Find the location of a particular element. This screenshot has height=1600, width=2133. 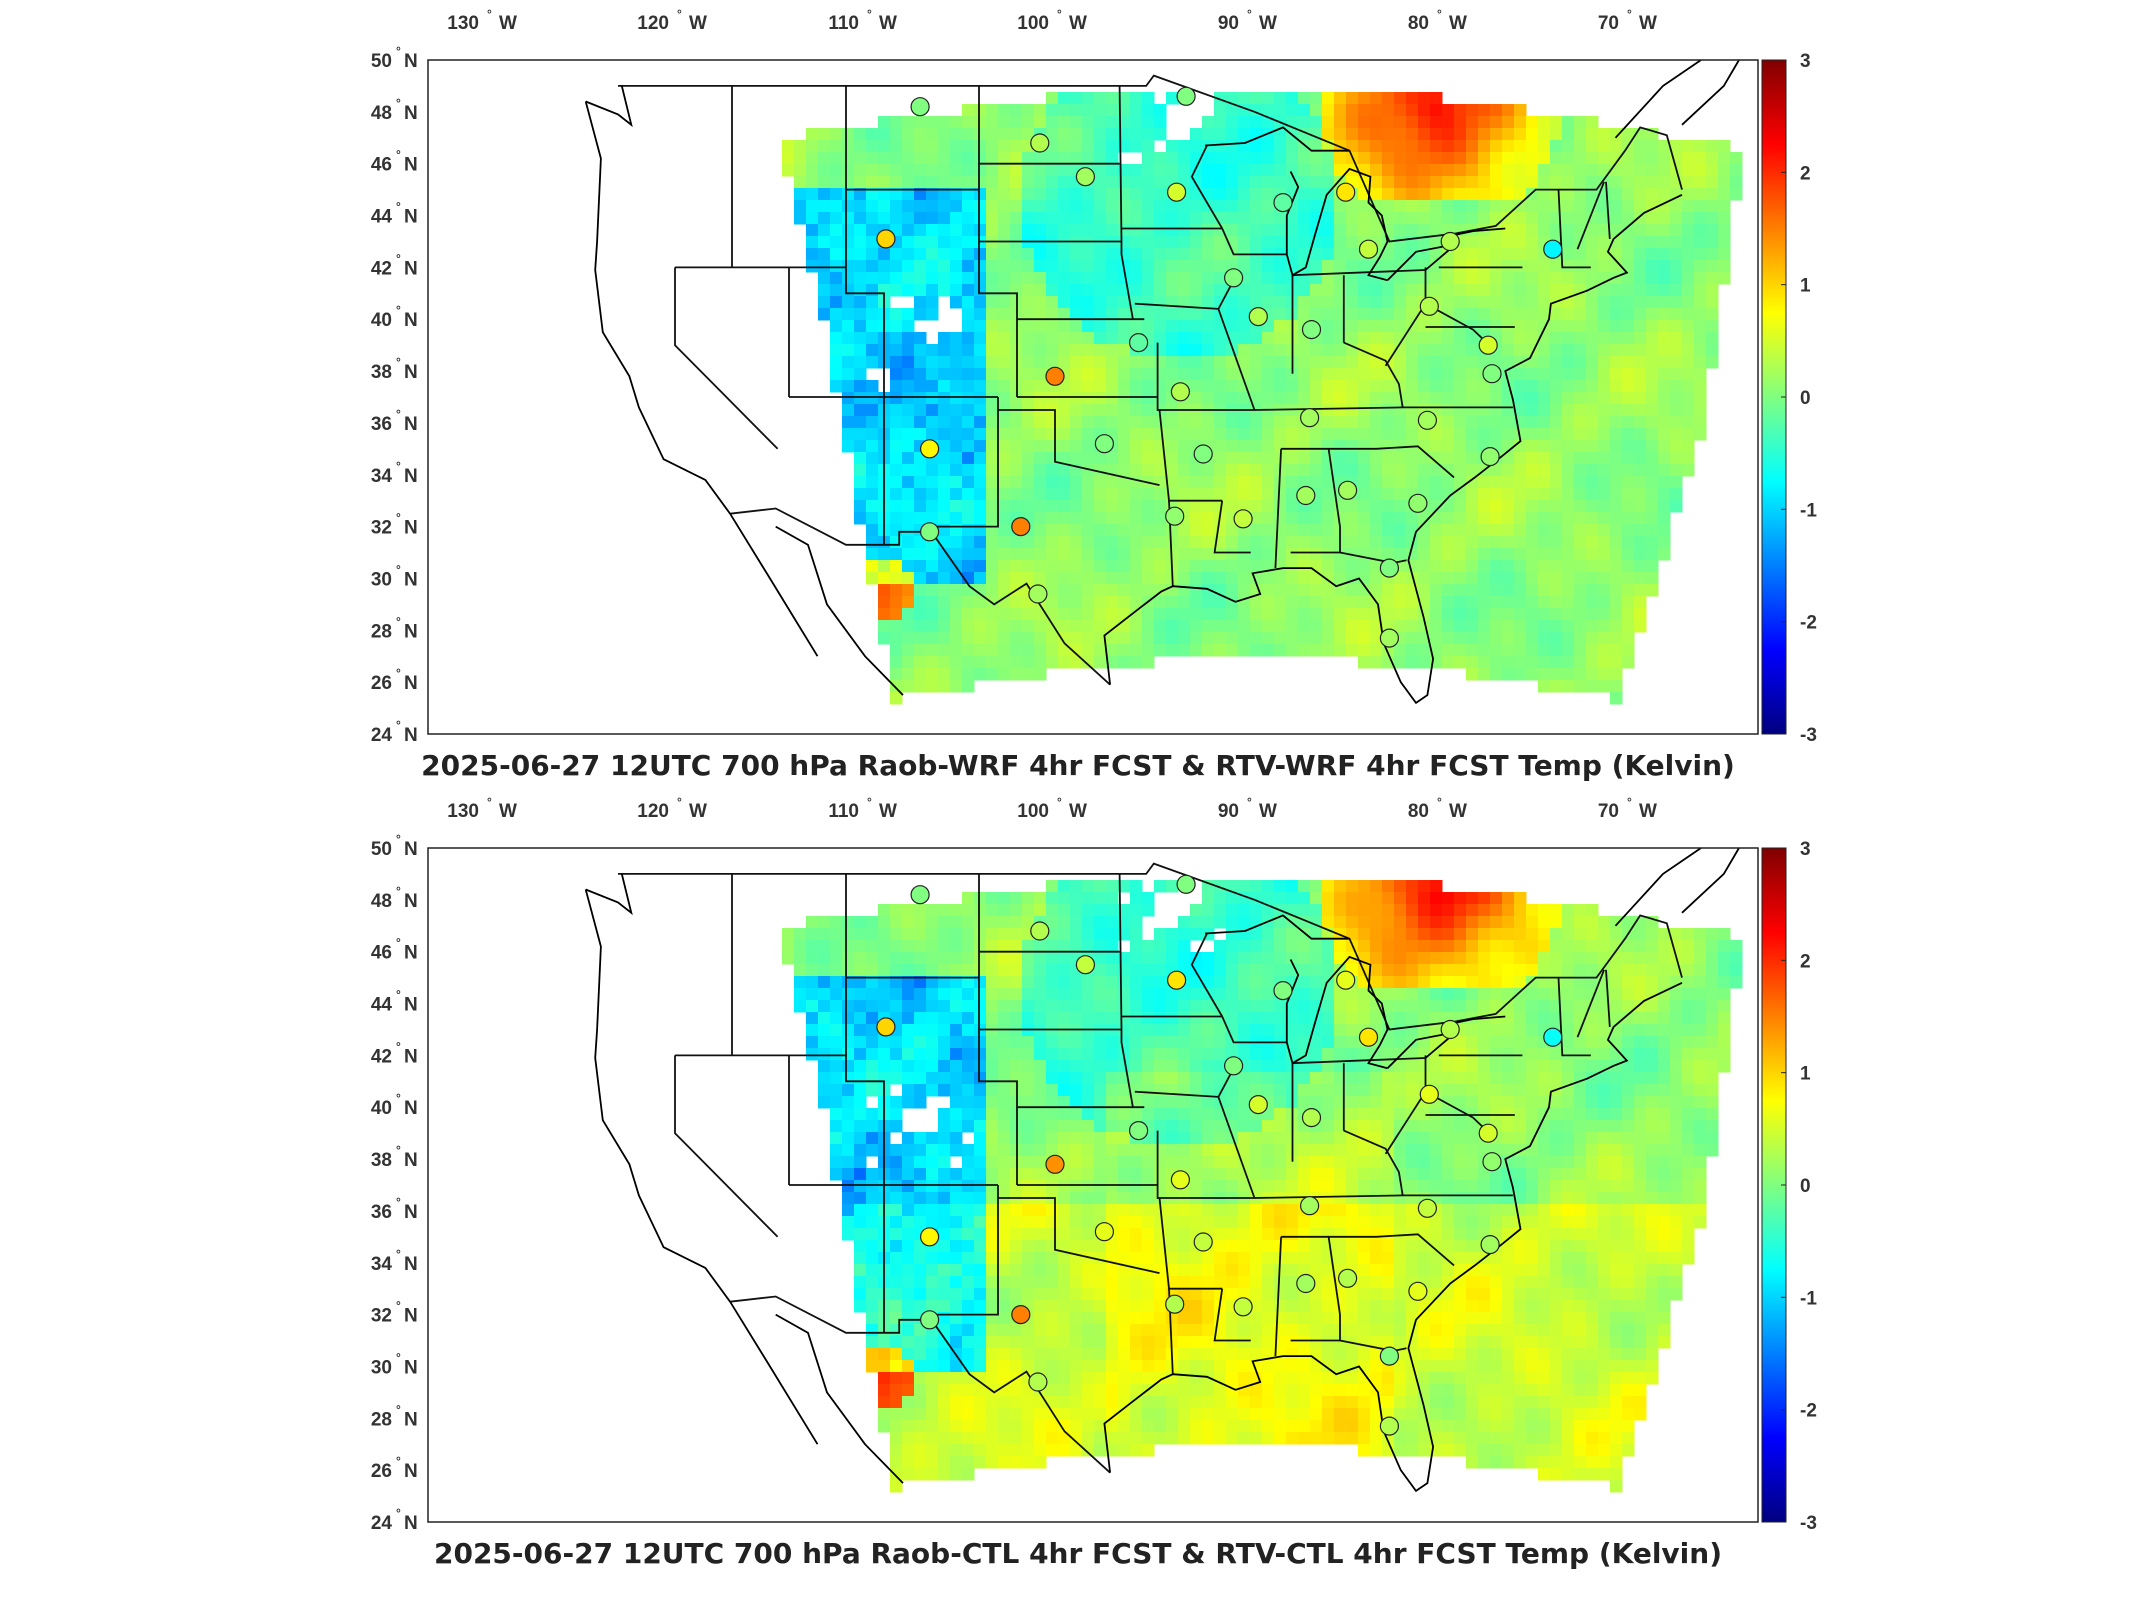

degree-symbol: ° is located at coordinates (398, 51).